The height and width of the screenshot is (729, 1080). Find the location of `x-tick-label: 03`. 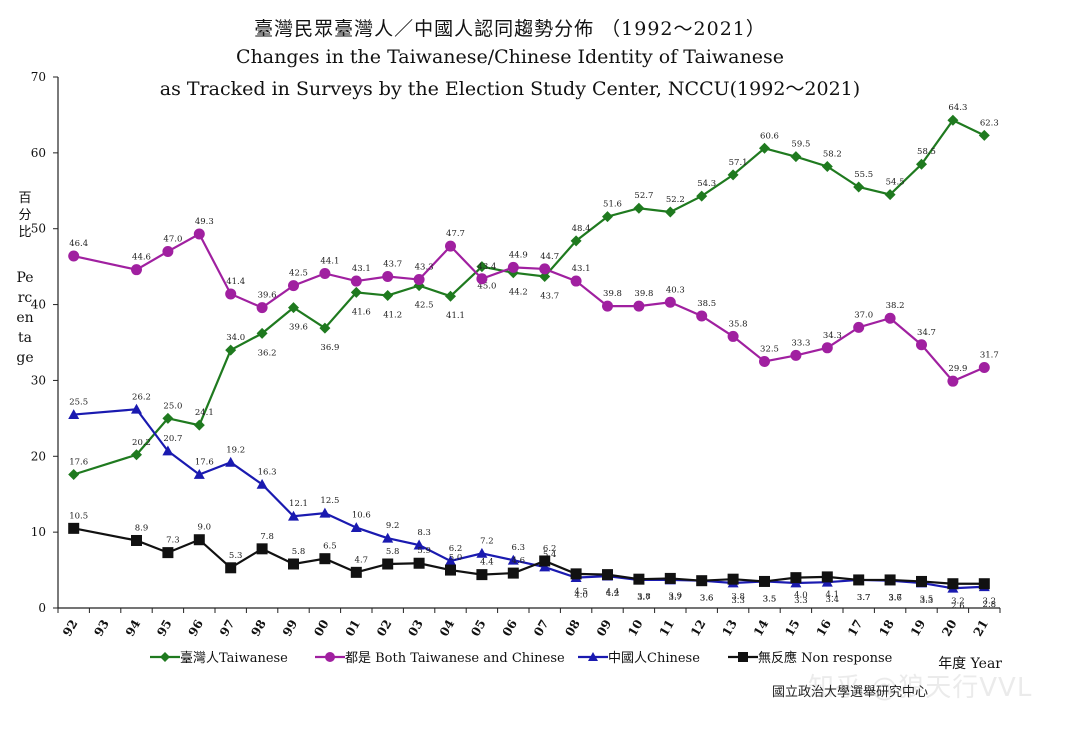

x-tick-label: 03 is located at coordinates (415, 627).